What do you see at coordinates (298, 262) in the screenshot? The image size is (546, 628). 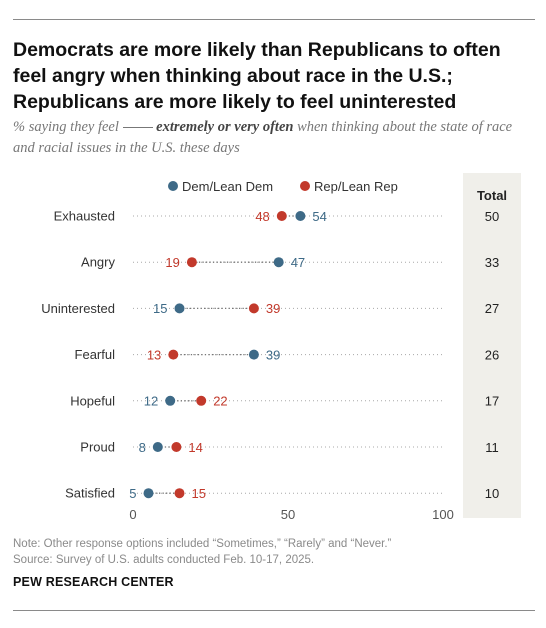 I see `dem-value-label: 47` at bounding box center [298, 262].